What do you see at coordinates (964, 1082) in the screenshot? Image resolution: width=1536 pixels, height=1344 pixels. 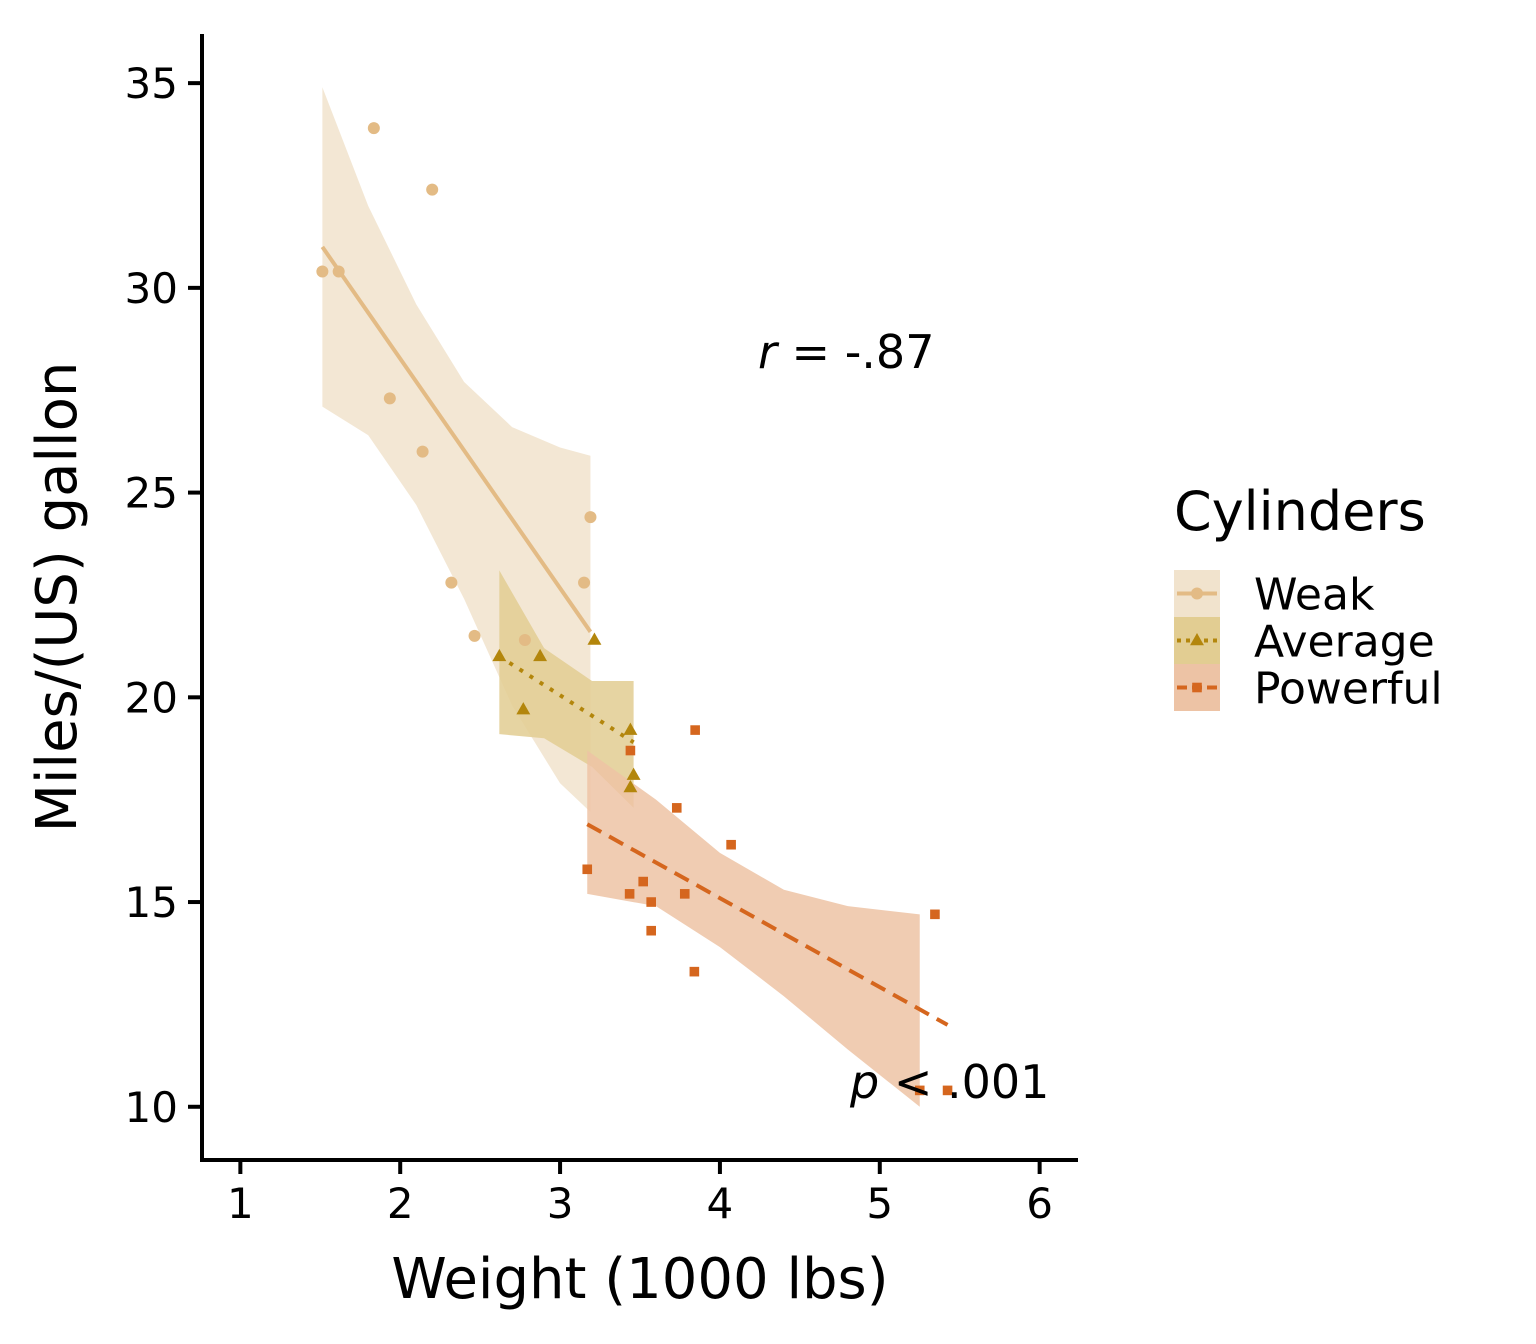 I see `p-value: < .001` at bounding box center [964, 1082].